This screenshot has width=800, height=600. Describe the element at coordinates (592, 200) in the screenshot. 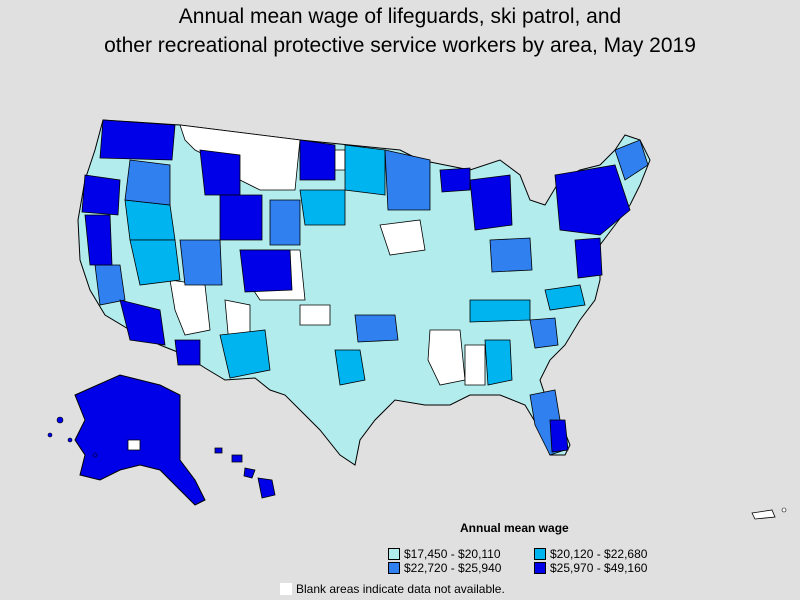

I see `region-new-england` at that location.